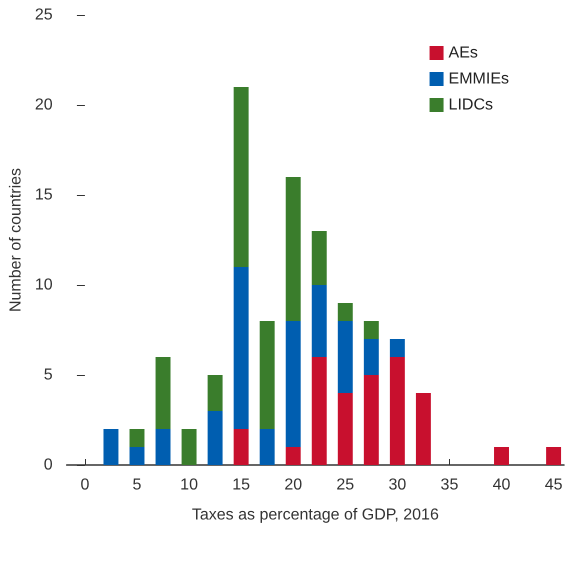 The width and height of the screenshot is (574, 561). What do you see at coordinates (43, 195) in the screenshot?
I see `y-tick-label: 15` at bounding box center [43, 195].